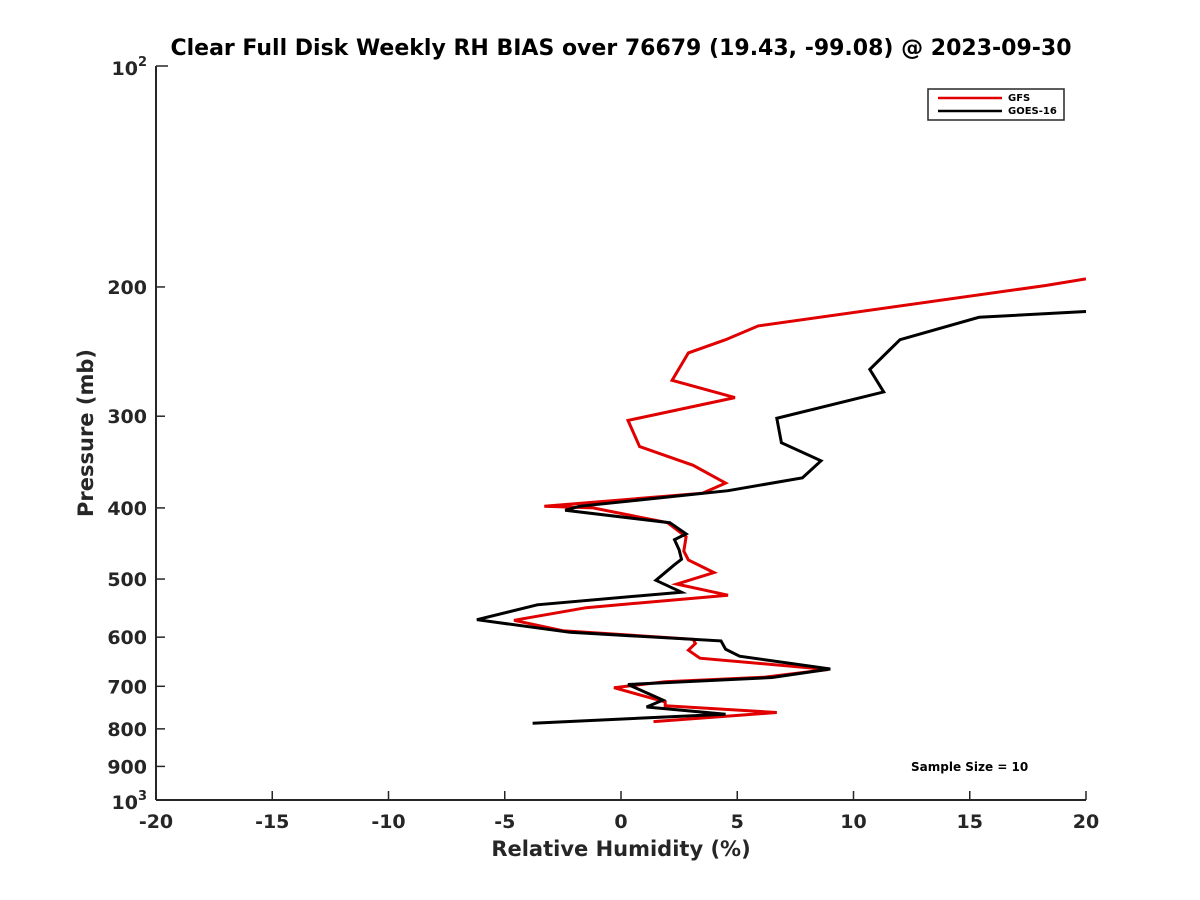  I want to click on y-tick-label: 400, so click(127, 509).